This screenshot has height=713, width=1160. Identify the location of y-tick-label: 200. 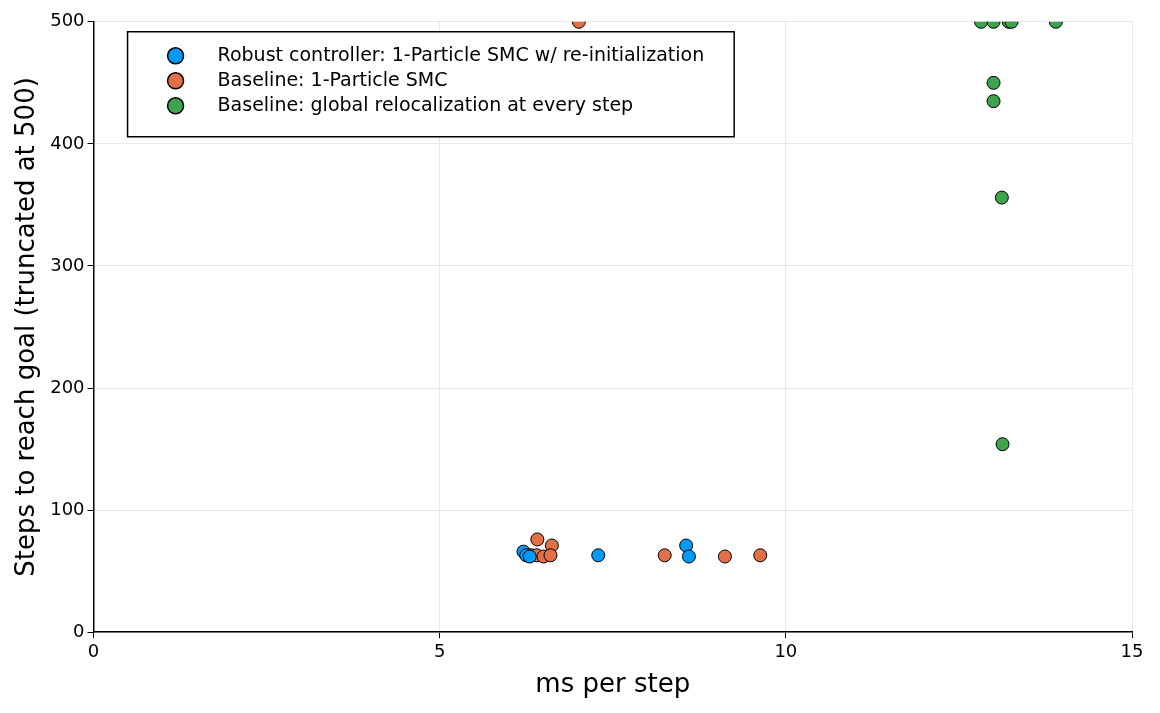
(67, 386).